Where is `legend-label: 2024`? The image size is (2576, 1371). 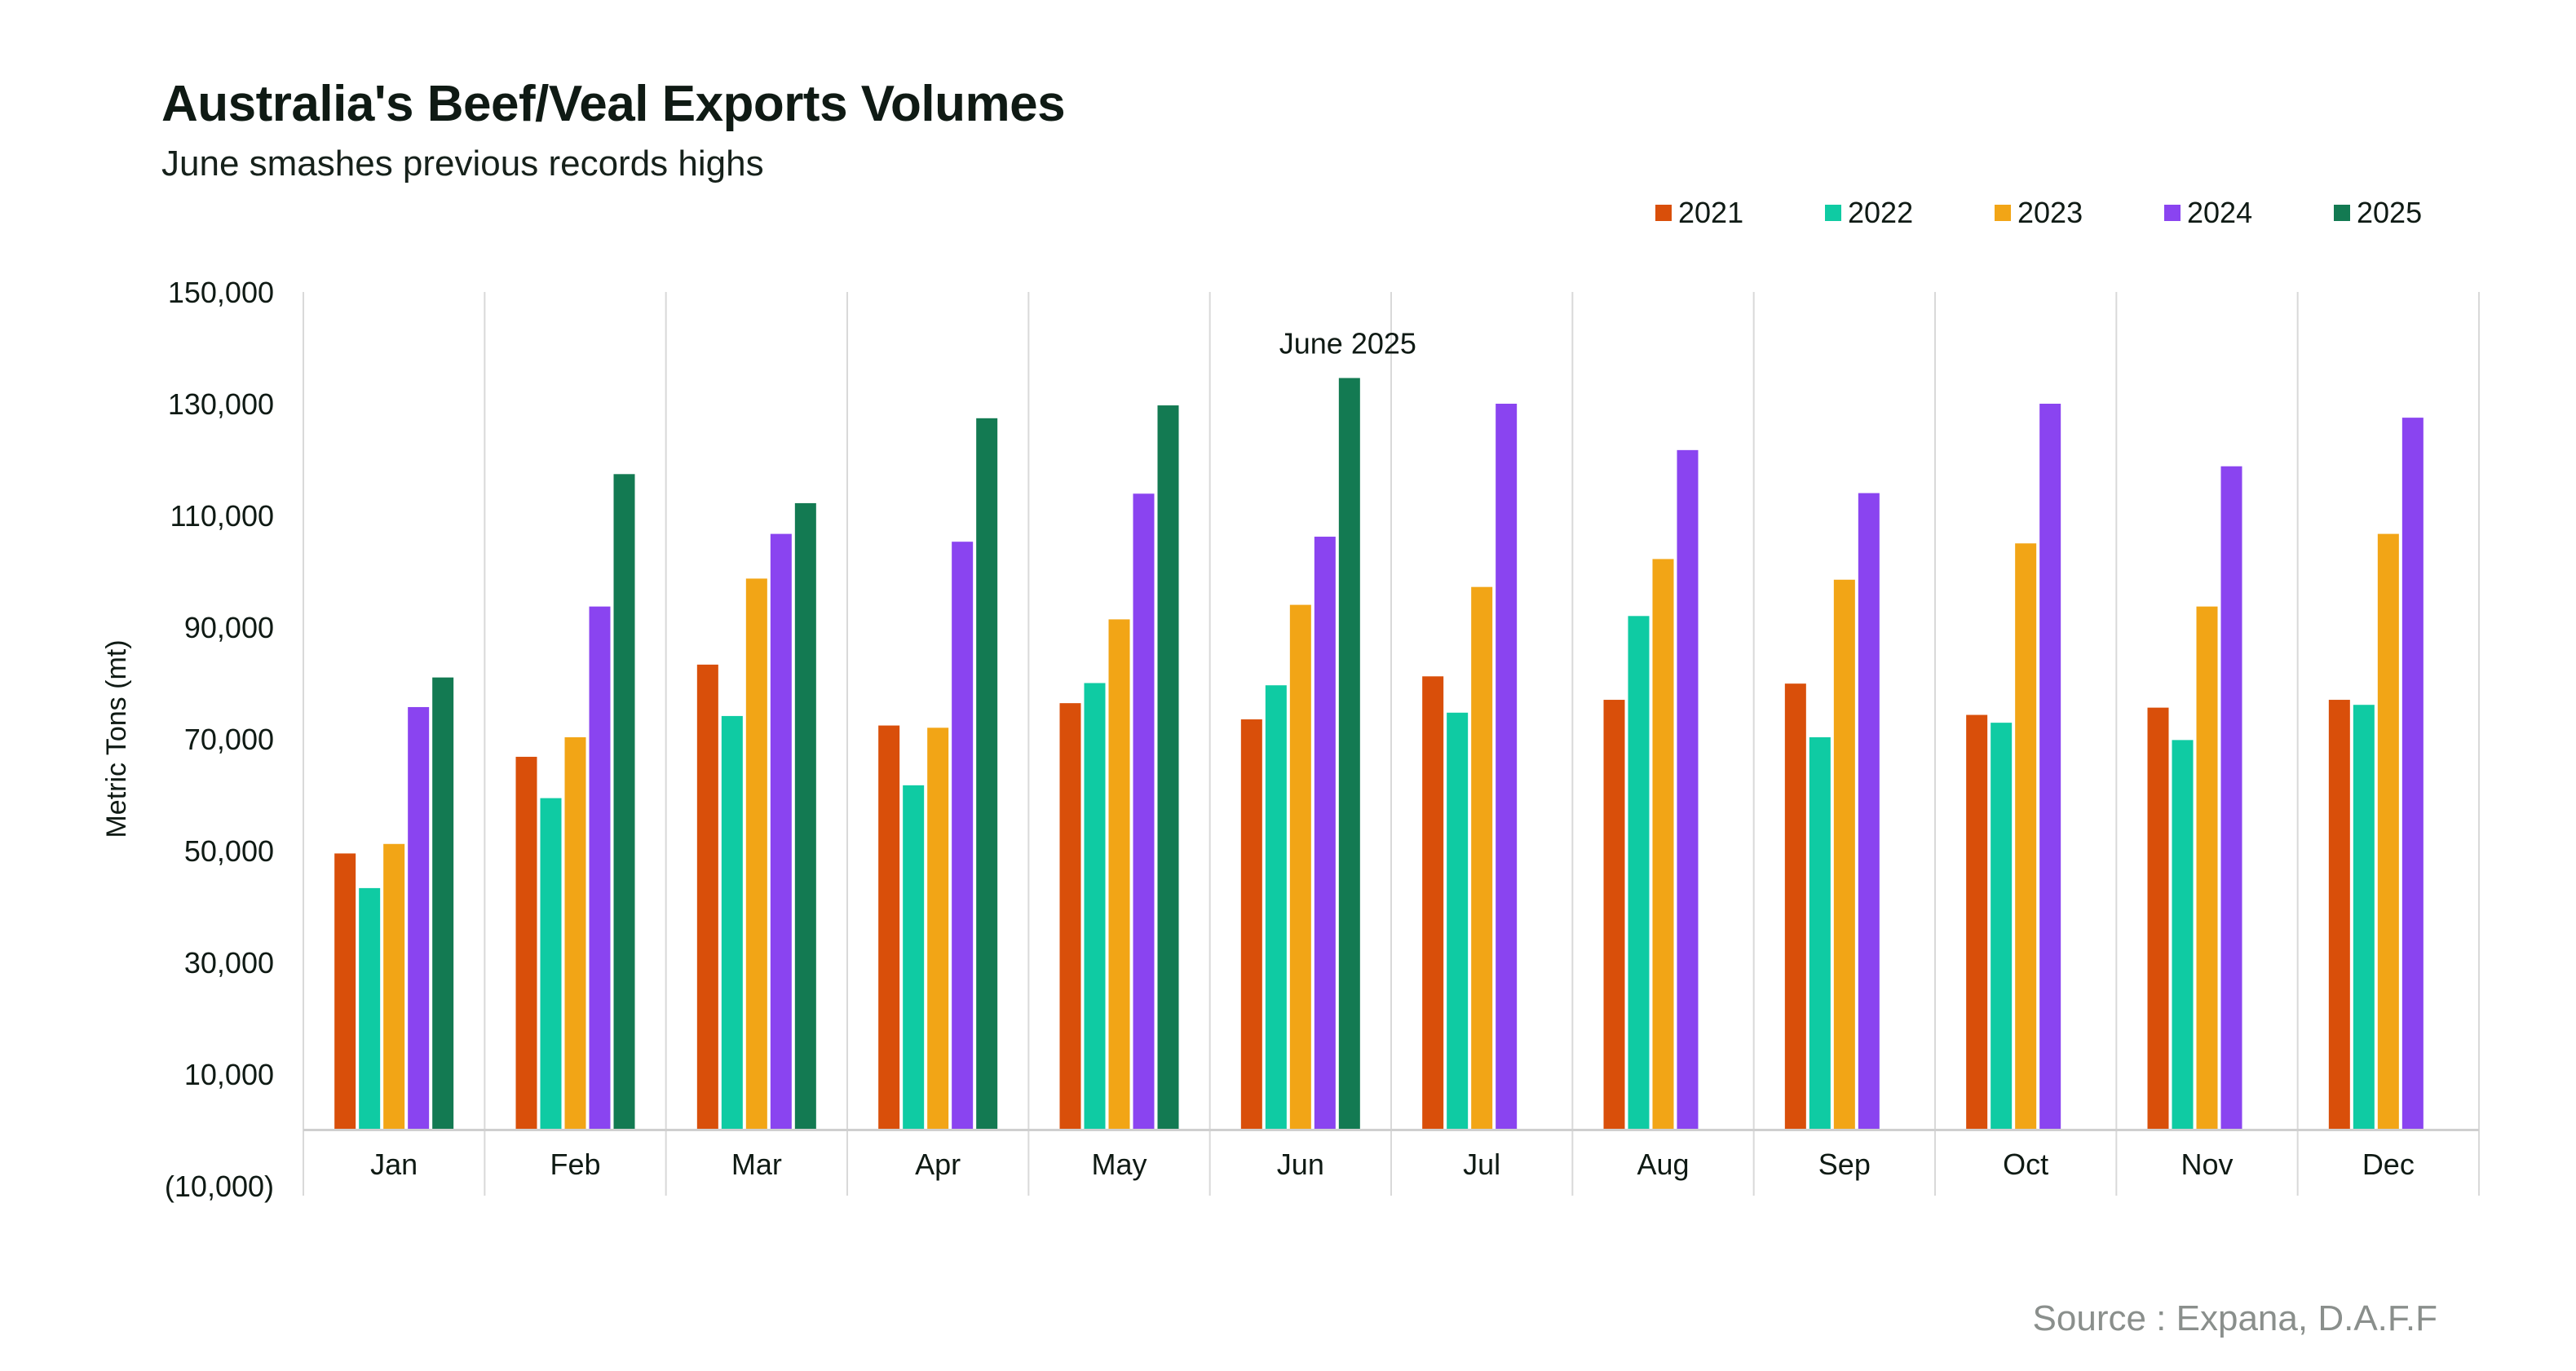 legend-label: 2024 is located at coordinates (2220, 212).